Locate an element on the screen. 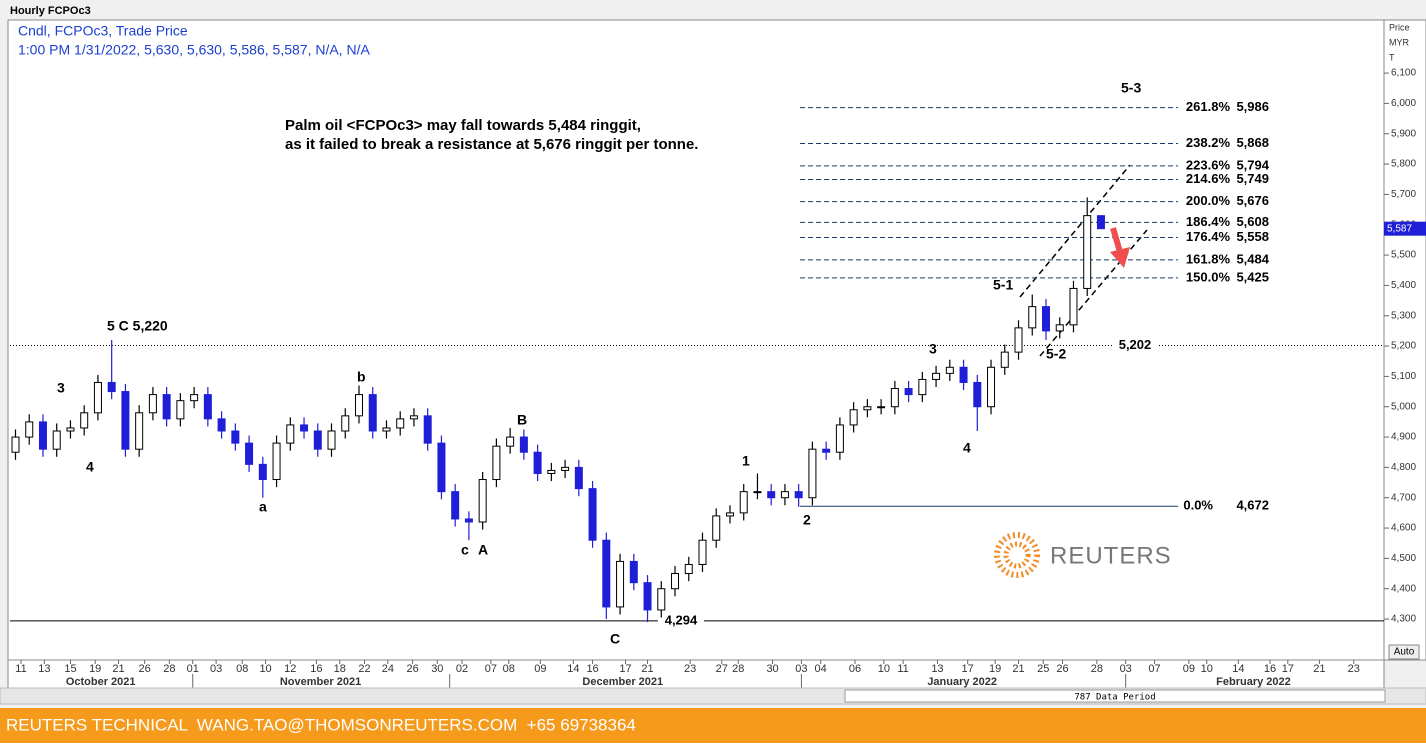 The image size is (1426, 748). wave-label: 4 is located at coordinates (967, 448).